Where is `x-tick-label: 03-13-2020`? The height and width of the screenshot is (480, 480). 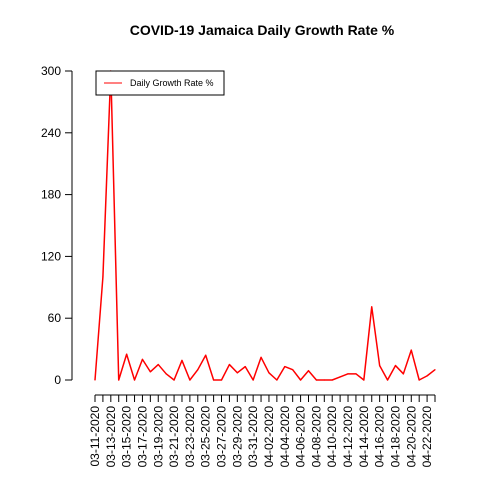 x-tick-label: 03-13-2020 is located at coordinates (111, 437).